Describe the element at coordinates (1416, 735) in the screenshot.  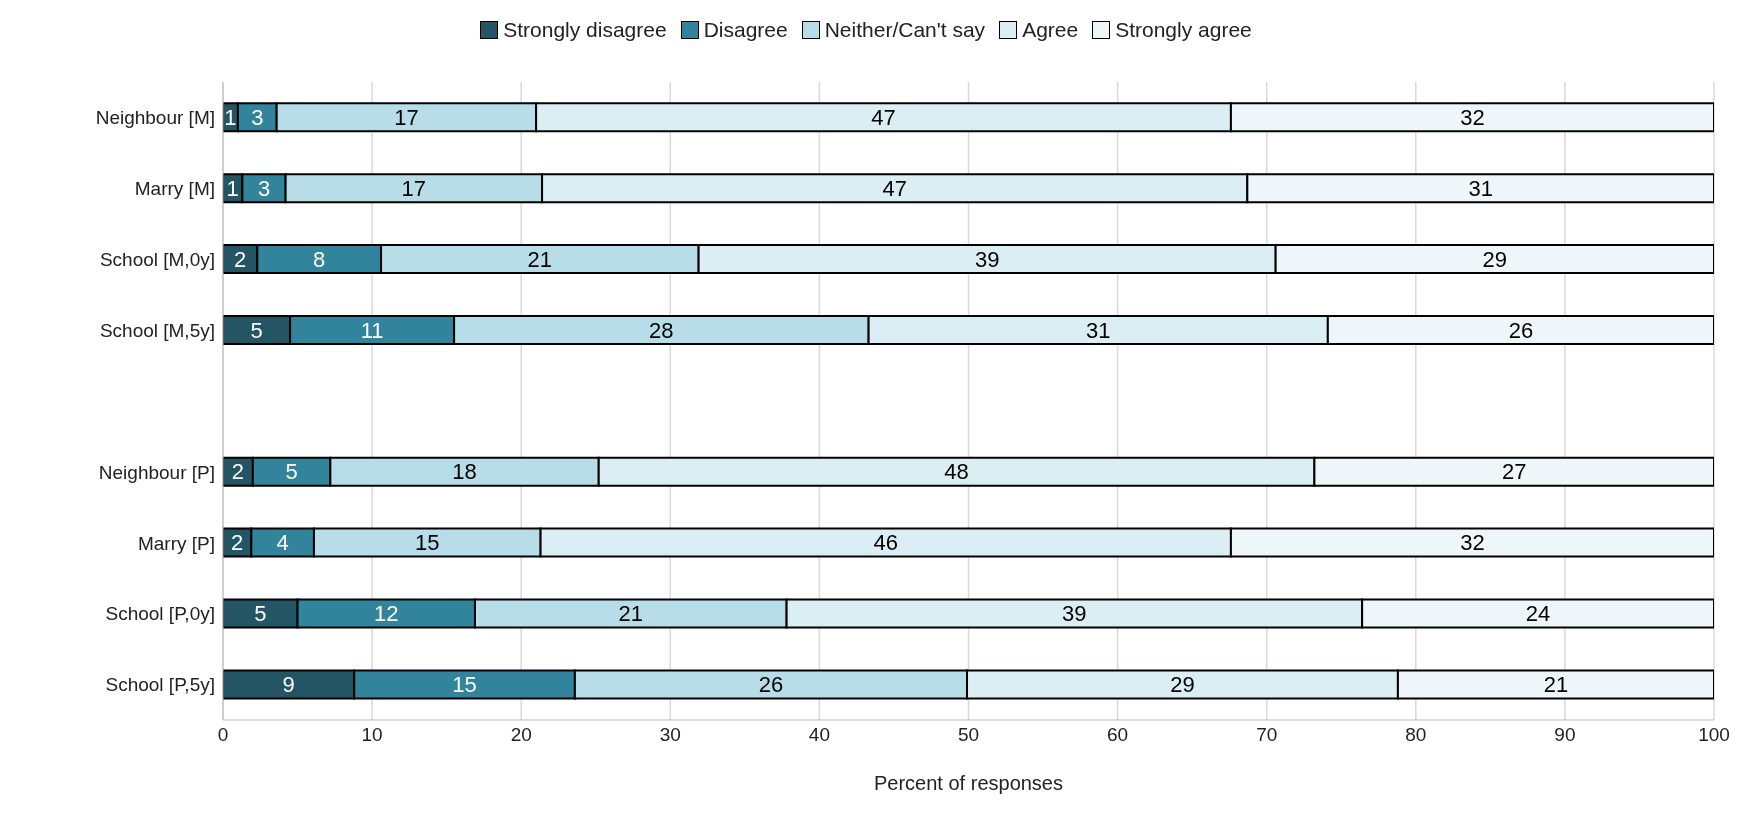
I see `x-tick-label: 80` at that location.